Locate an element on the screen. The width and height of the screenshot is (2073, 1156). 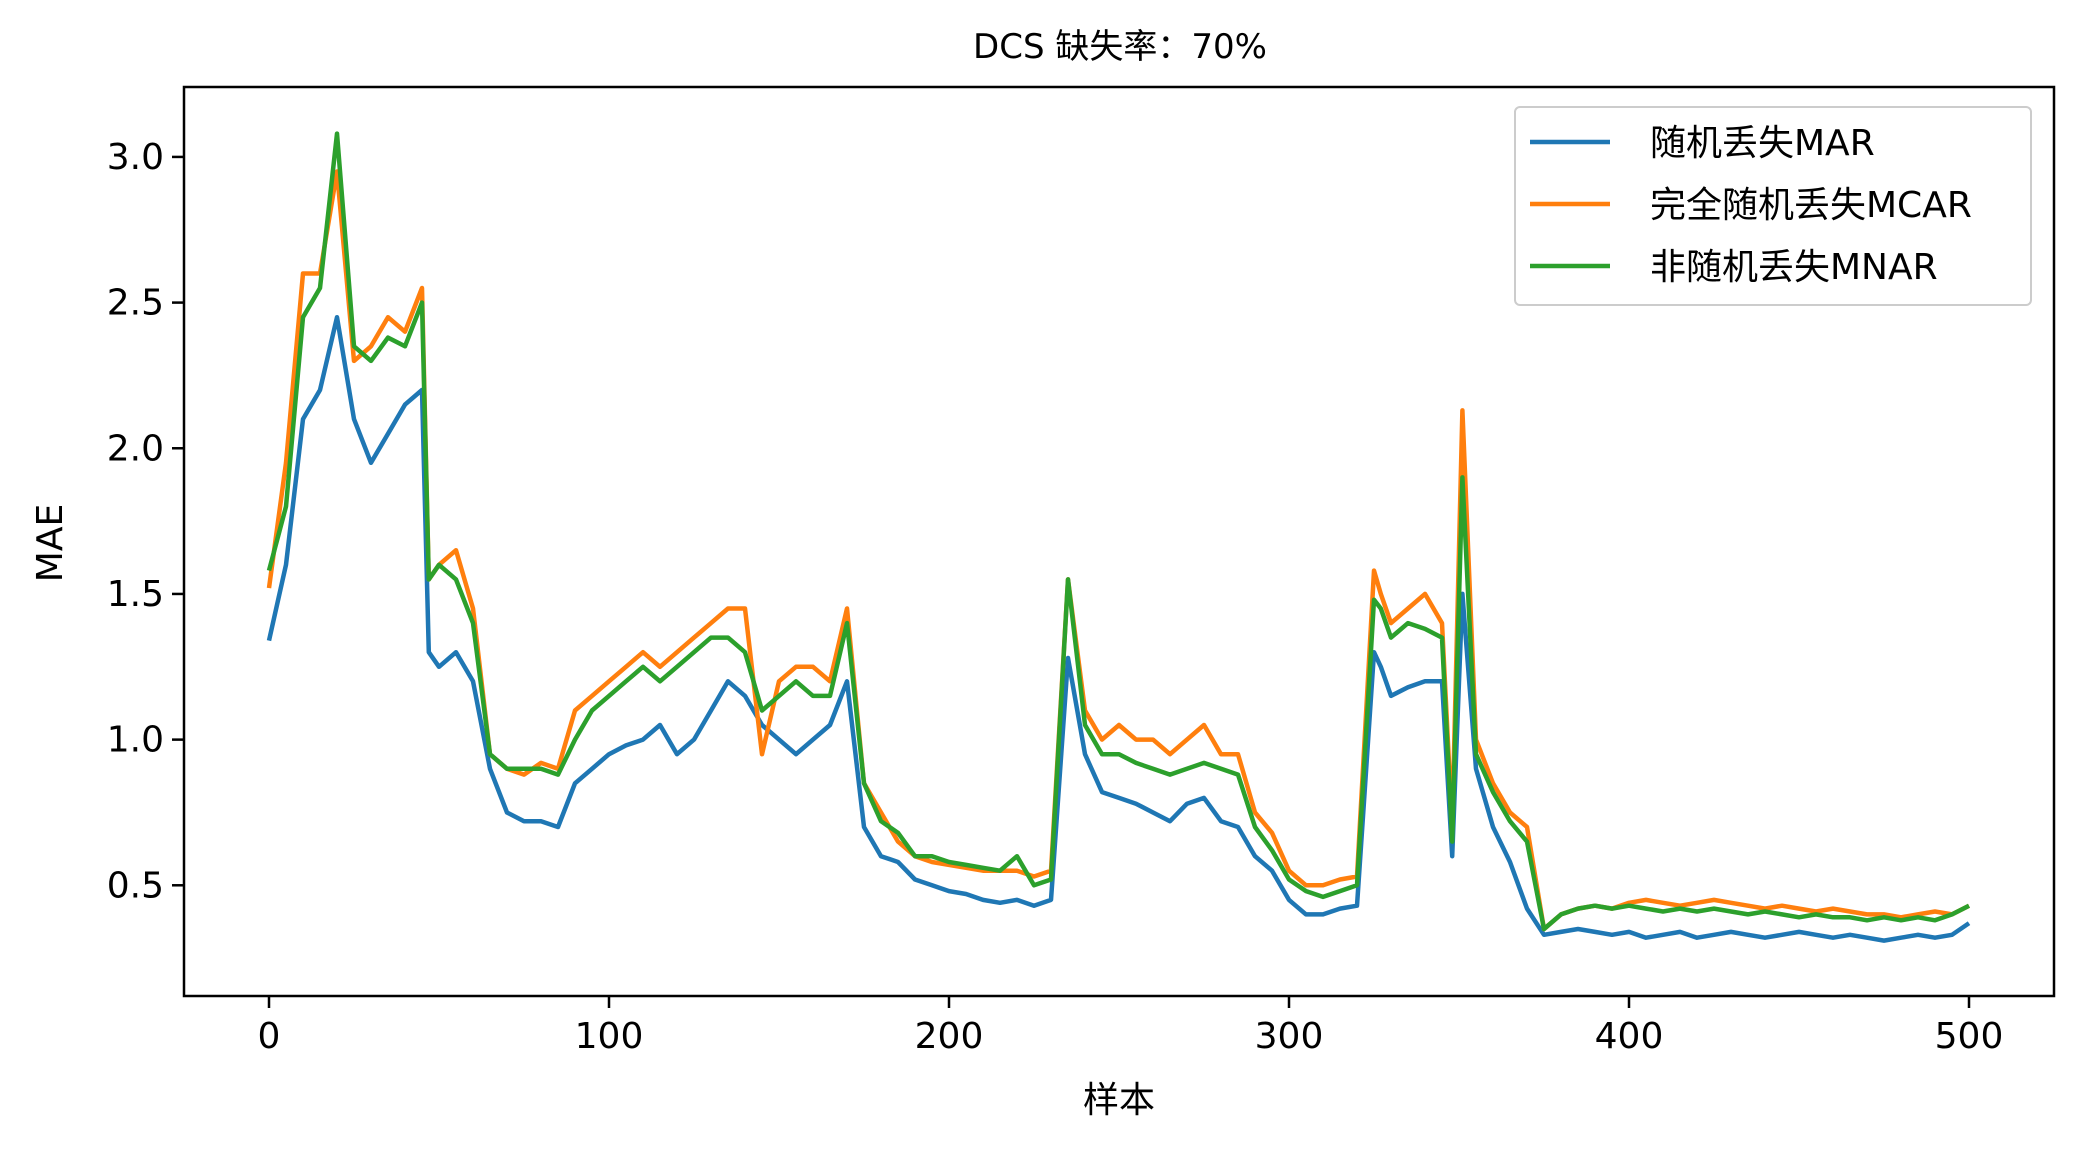
x-tick-label: 200 is located at coordinates (949, 1036).